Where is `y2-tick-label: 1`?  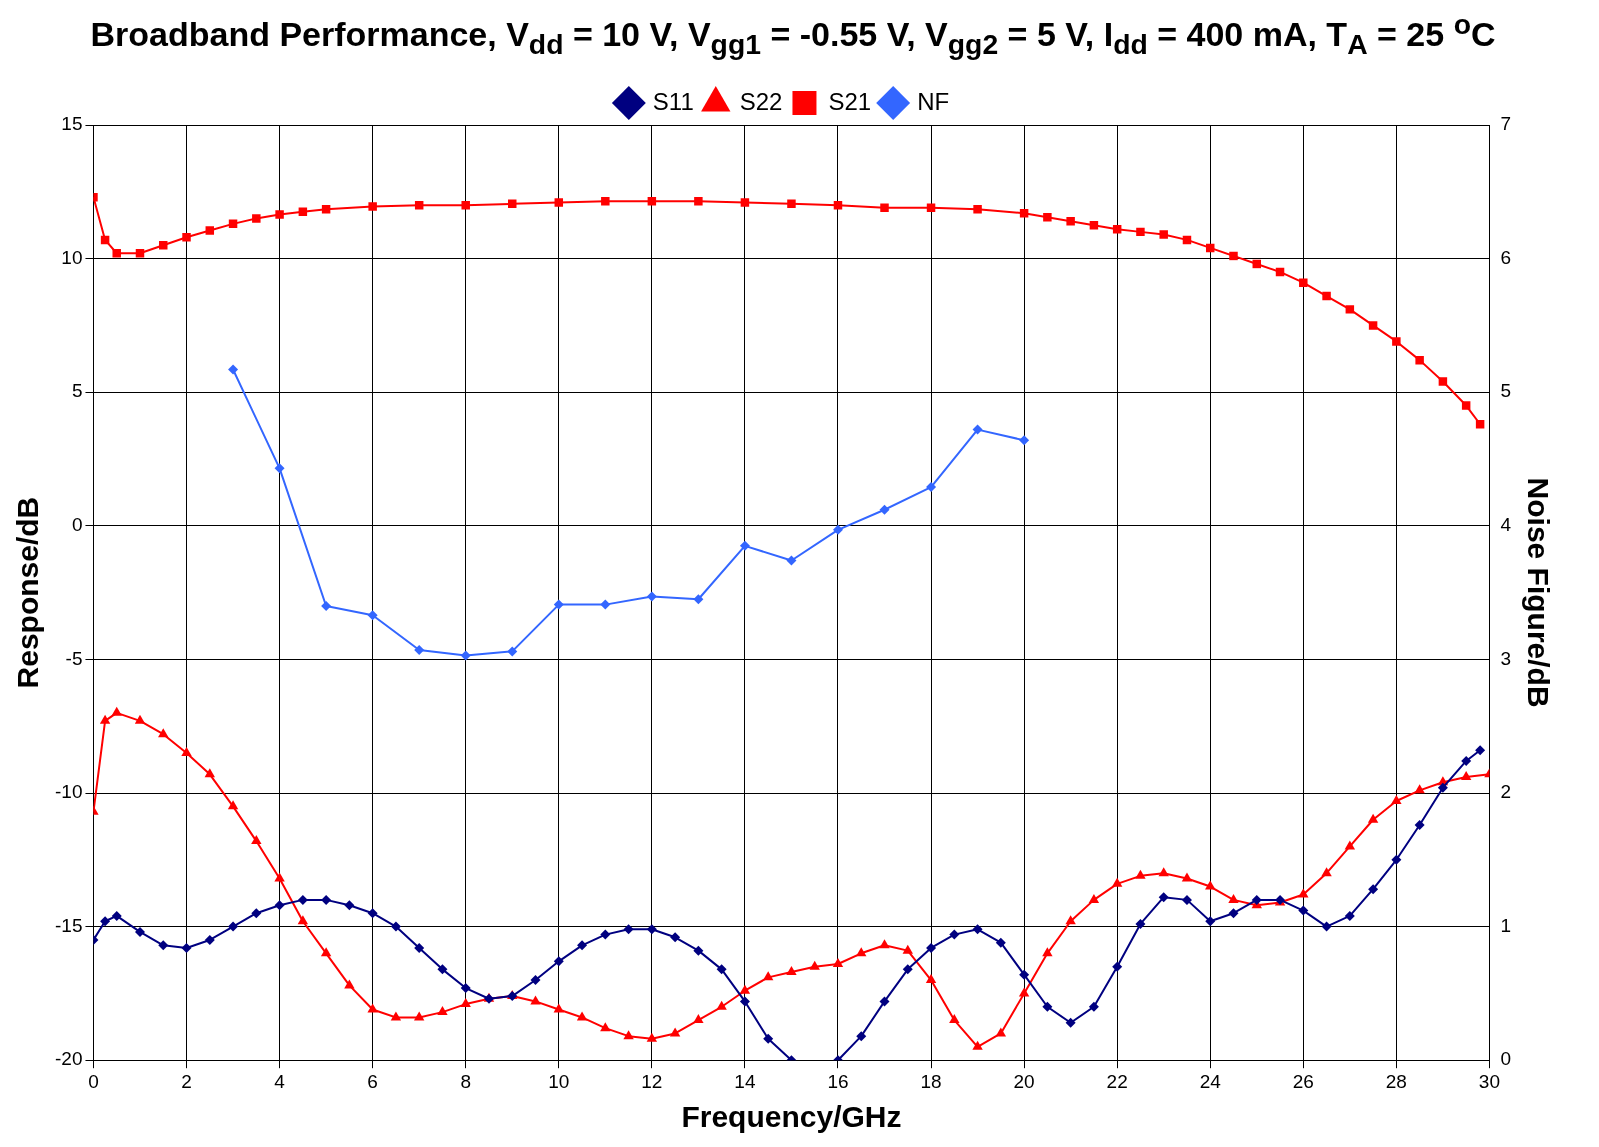 y2-tick-label: 1 is located at coordinates (1506, 925).